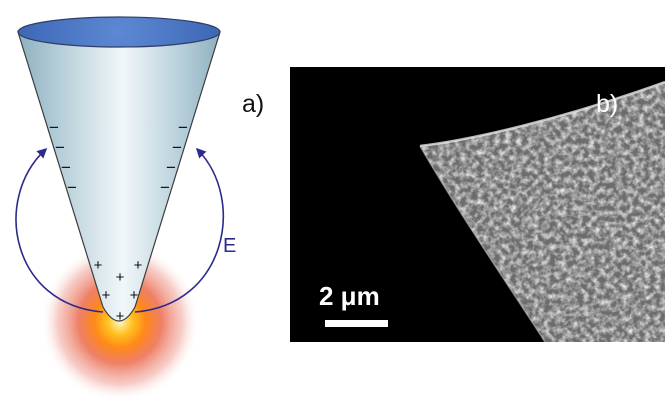  Describe the element at coordinates (118, 291) in the screenshot. I see `positive-charges: + + + + + +` at that location.